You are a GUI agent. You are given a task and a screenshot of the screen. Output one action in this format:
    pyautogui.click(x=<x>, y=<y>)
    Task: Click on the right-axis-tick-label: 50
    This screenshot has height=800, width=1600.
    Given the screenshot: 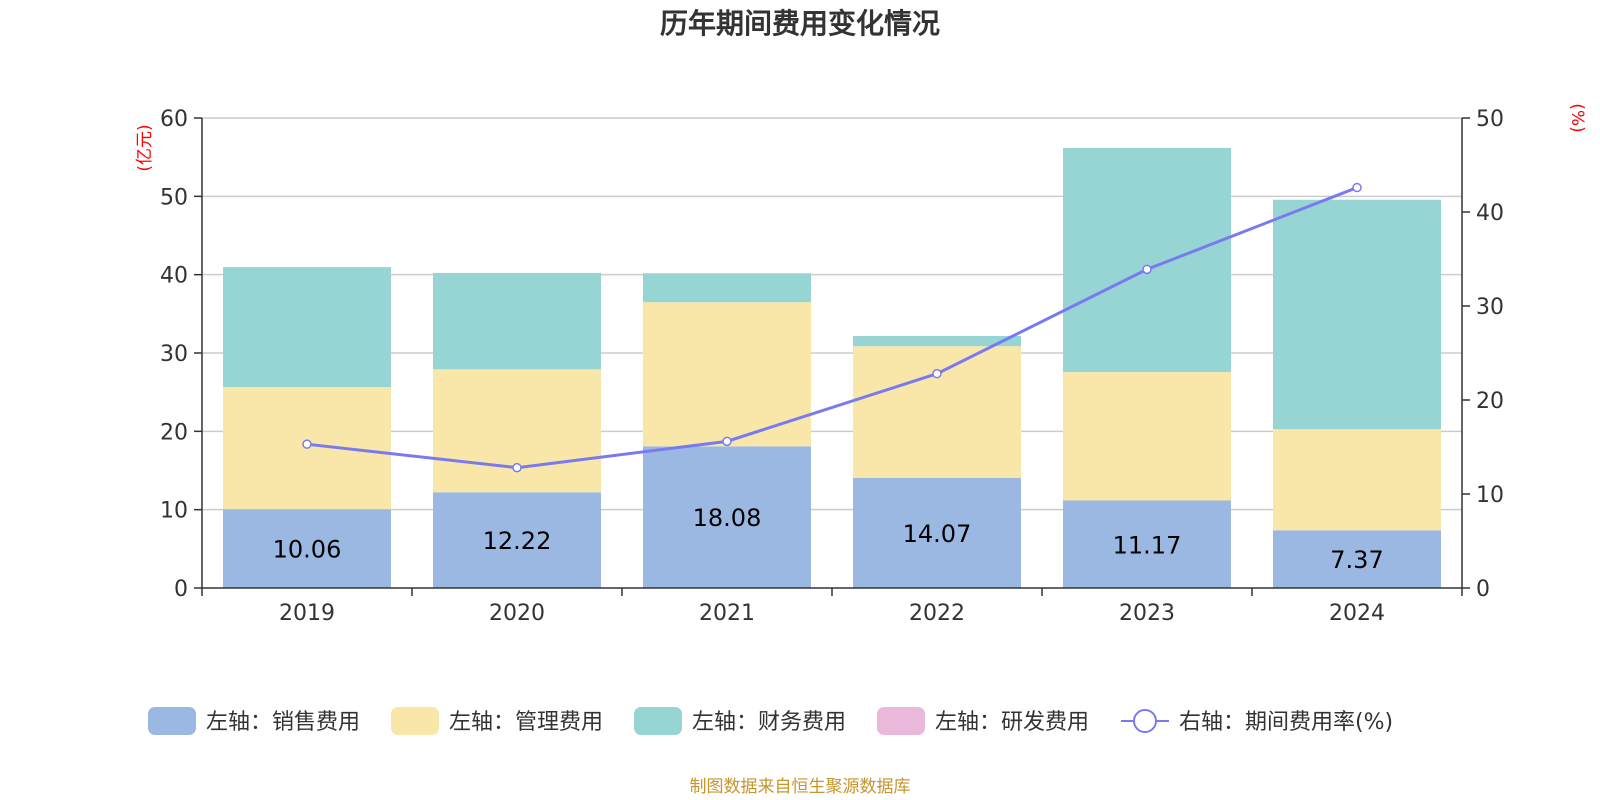 What is the action you would take?
    pyautogui.click(x=1490, y=119)
    